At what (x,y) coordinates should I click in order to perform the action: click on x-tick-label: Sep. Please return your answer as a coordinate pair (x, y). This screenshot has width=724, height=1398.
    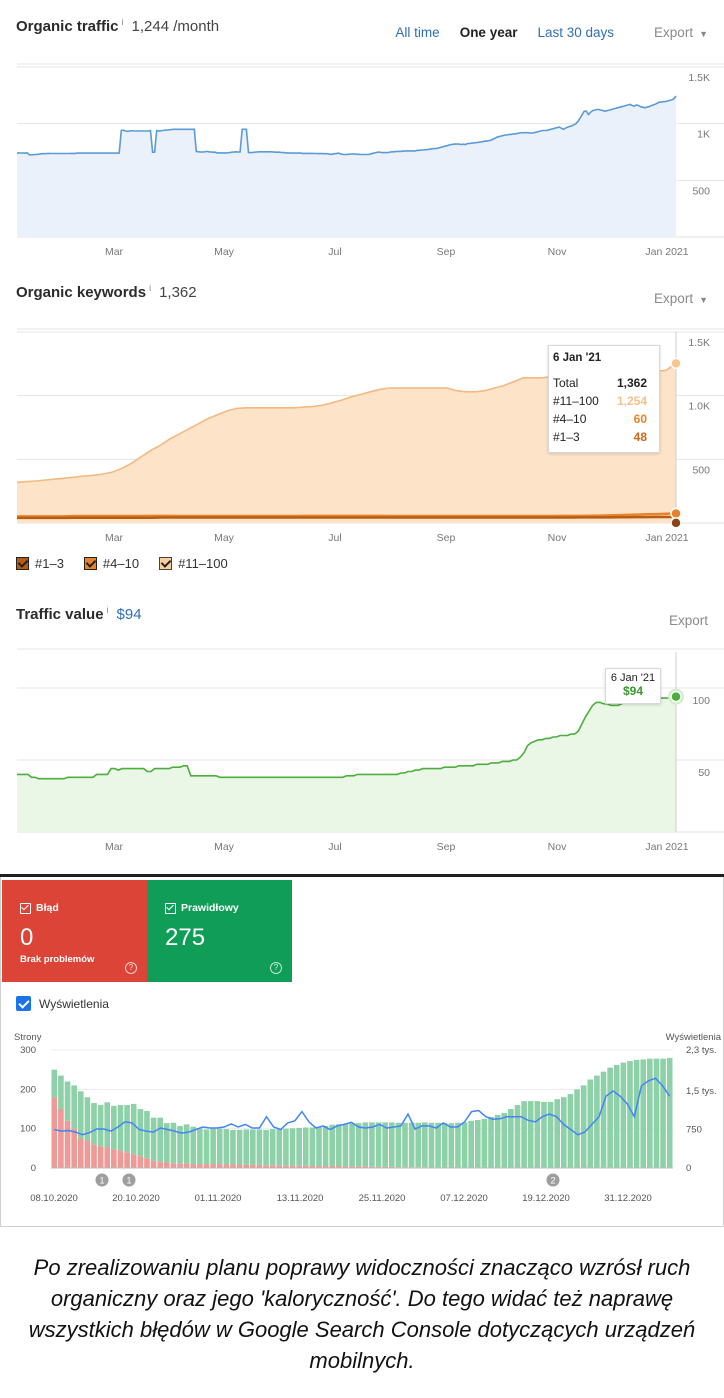
    Looking at the image, I should click on (446, 252).